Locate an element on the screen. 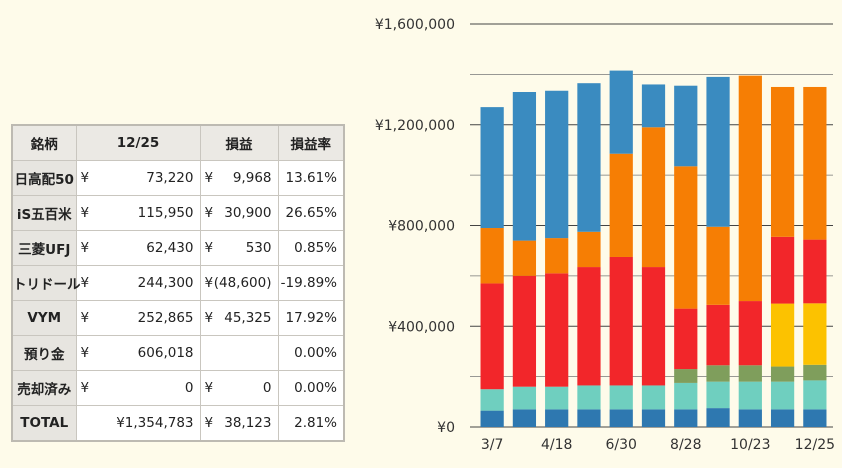  y-tick-label: ¥1,600,000 is located at coordinates (415, 25).